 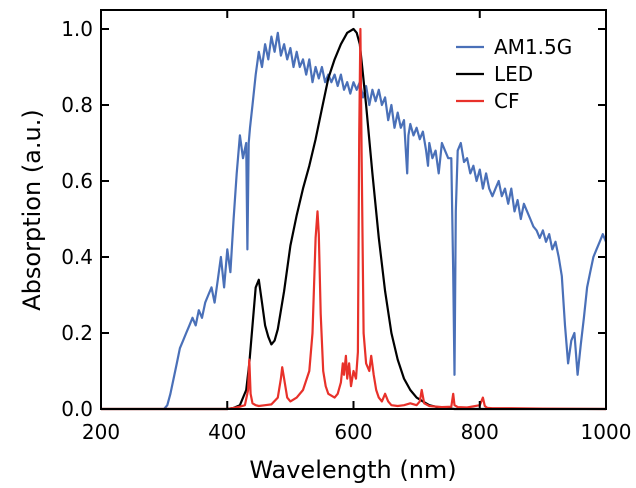 I want to click on y-axis-label: Absorption (a.u.), so click(x=32, y=209).